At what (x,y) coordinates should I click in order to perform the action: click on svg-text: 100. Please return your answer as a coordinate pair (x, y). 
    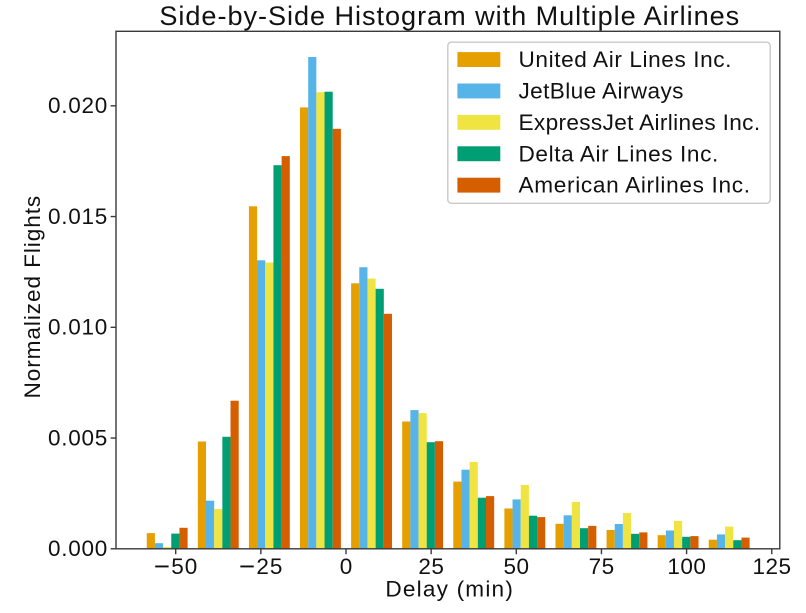
    Looking at the image, I should click on (686, 566).